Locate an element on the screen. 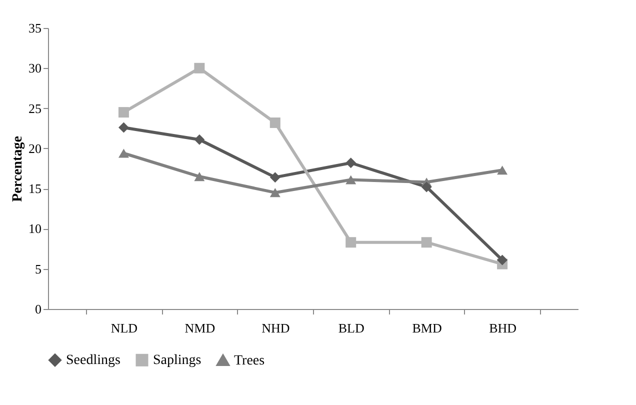  x-tick-label: BMD is located at coordinates (427, 328).